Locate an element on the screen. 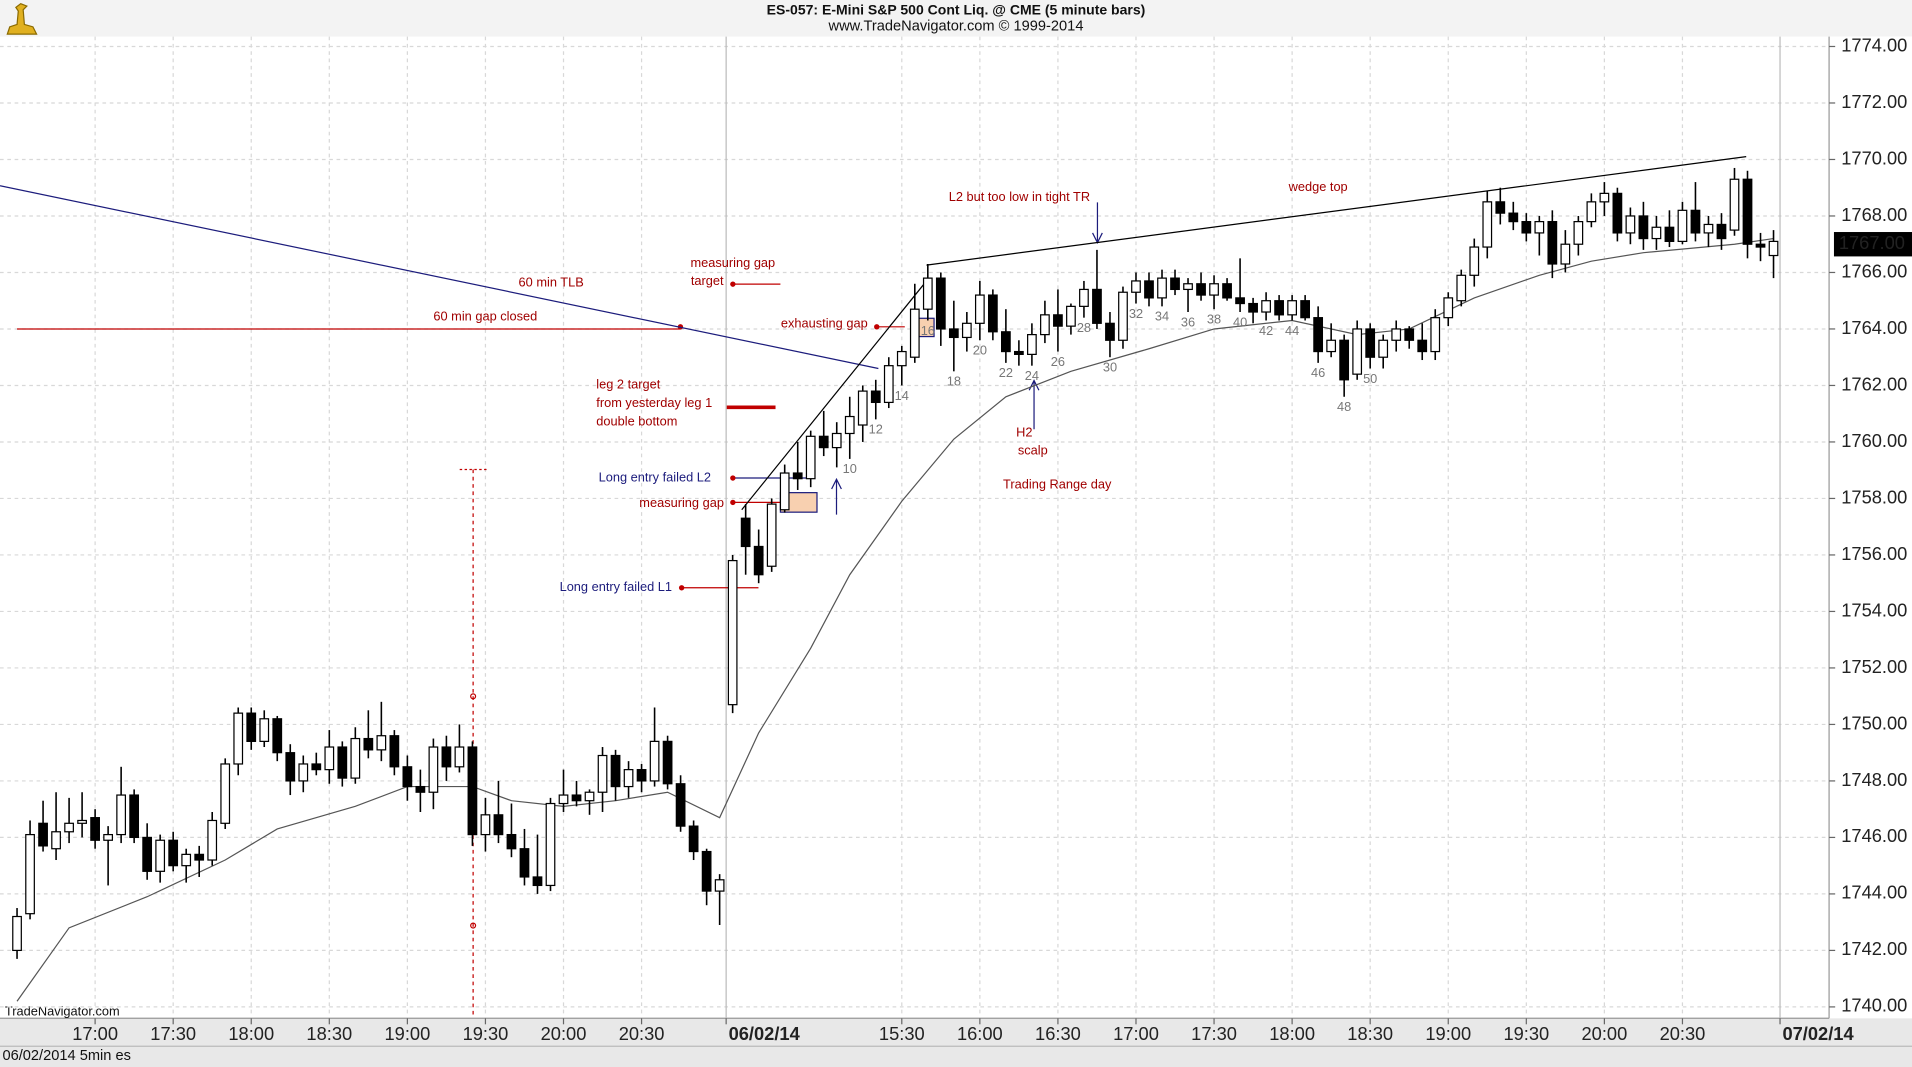  y-tick-label: 1748.00 is located at coordinates (1874, 779).